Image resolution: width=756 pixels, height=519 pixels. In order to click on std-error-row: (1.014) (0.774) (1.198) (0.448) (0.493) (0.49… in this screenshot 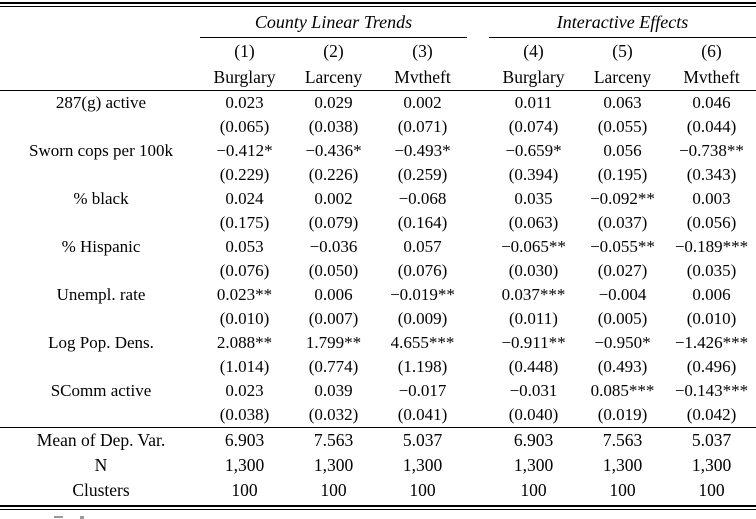, I will do `click(378, 367)`.